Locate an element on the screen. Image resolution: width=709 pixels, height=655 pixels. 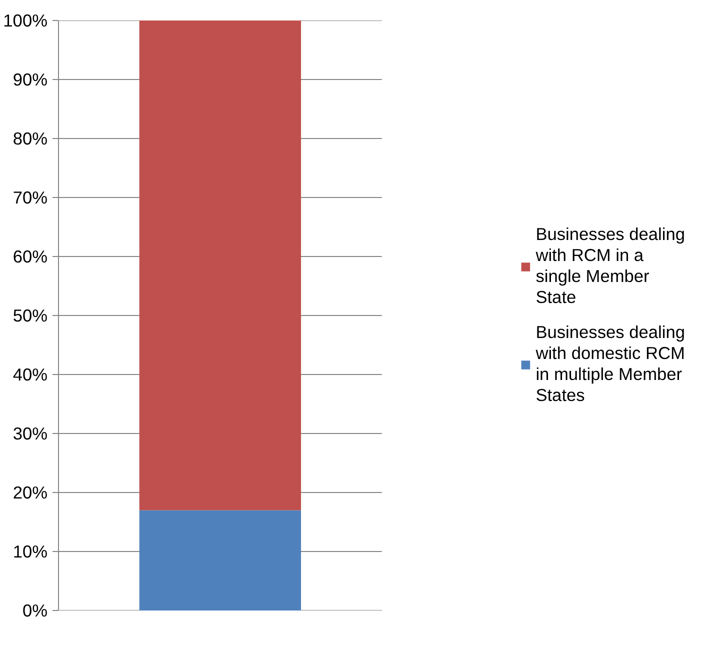
legend-label: Businesses dealing with domestic RCM in multiple Member States is located at coordinates (610, 364).